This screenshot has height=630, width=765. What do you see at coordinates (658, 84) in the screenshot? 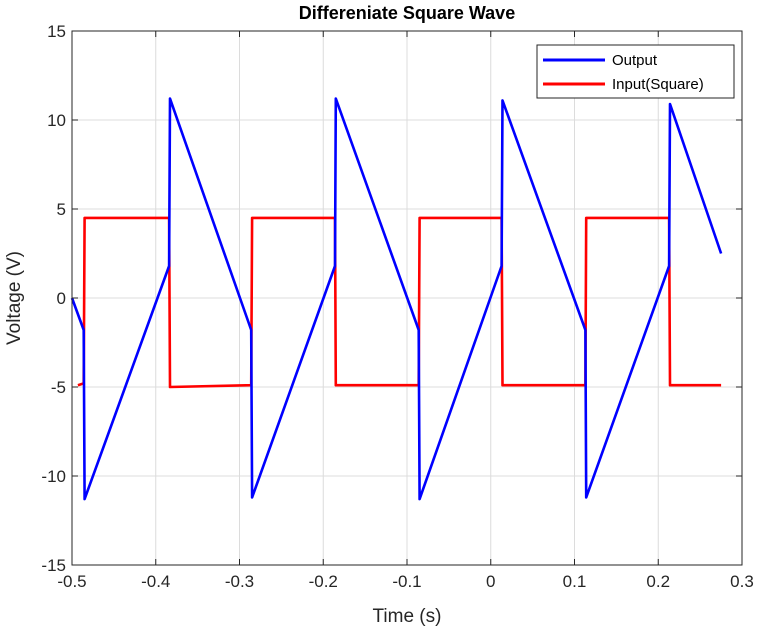
I see `legend-label-input: Input(Square)` at bounding box center [658, 84].